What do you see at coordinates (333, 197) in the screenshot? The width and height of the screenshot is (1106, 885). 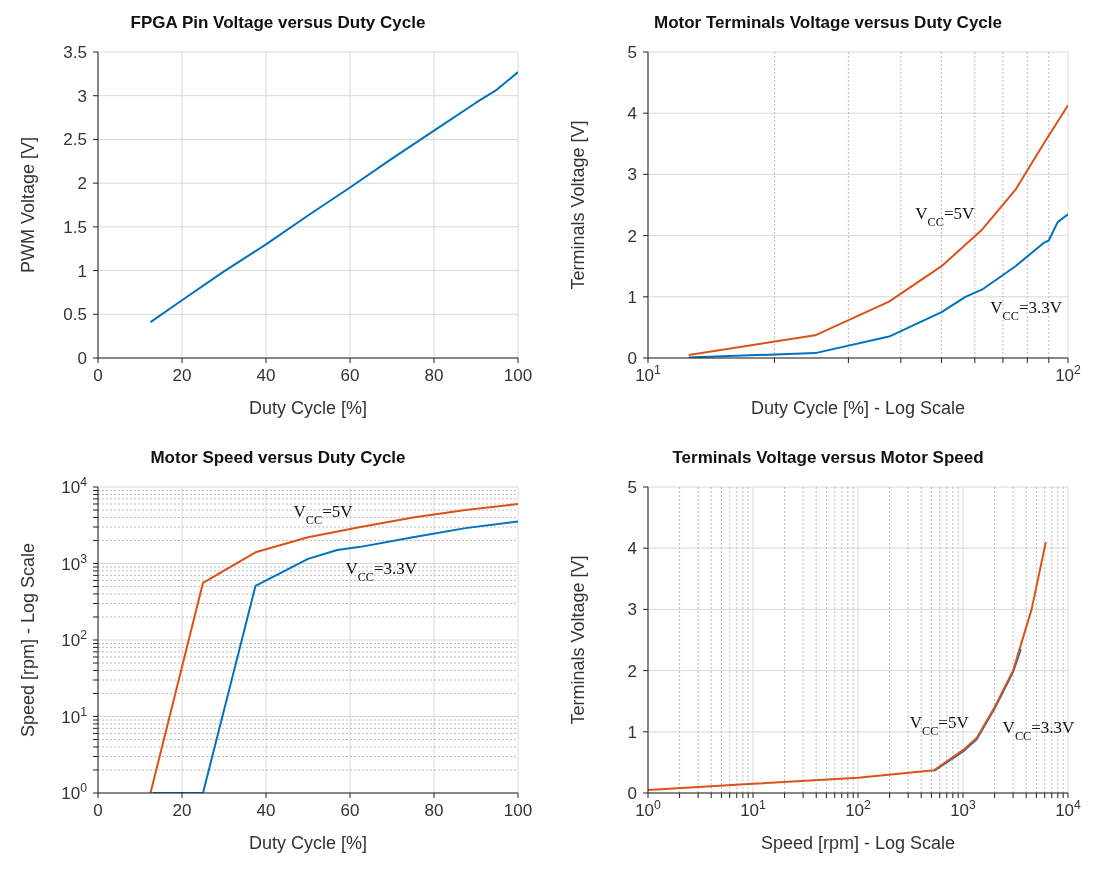 I see `line-series` at bounding box center [333, 197].